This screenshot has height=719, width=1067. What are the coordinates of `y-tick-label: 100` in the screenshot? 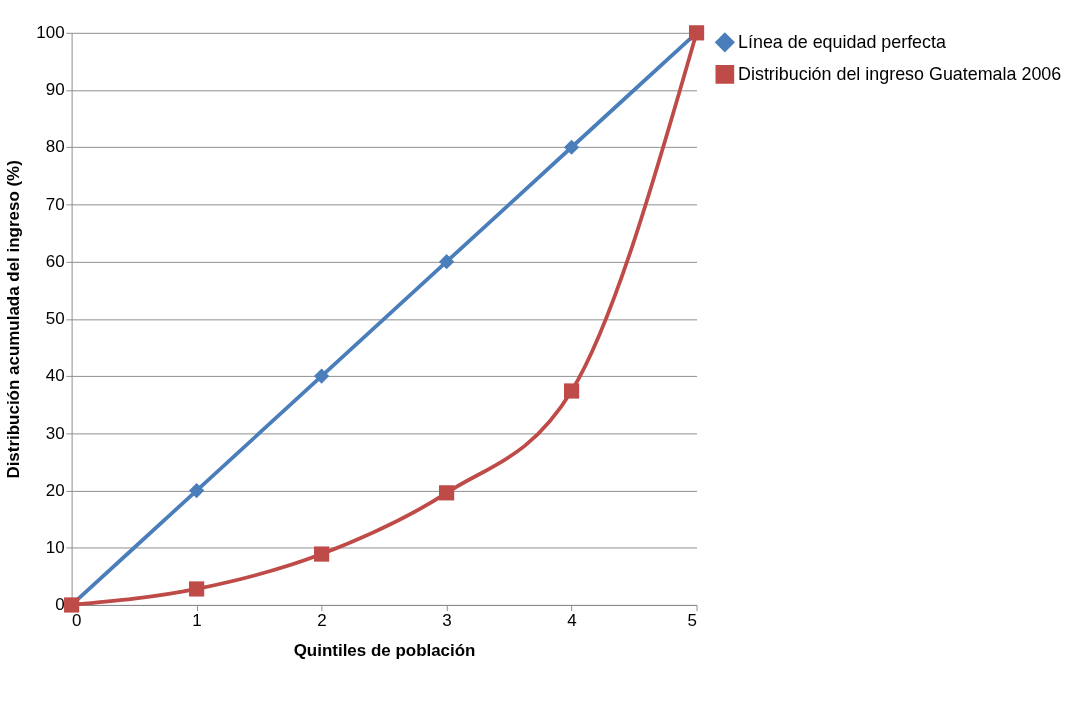 It's located at (50, 33).